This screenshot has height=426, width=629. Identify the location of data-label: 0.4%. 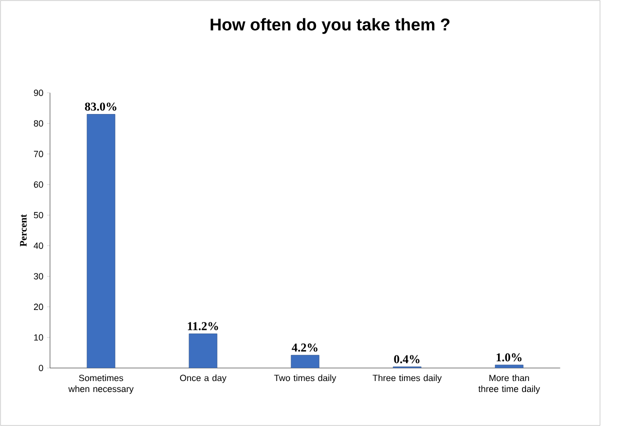
(407, 359).